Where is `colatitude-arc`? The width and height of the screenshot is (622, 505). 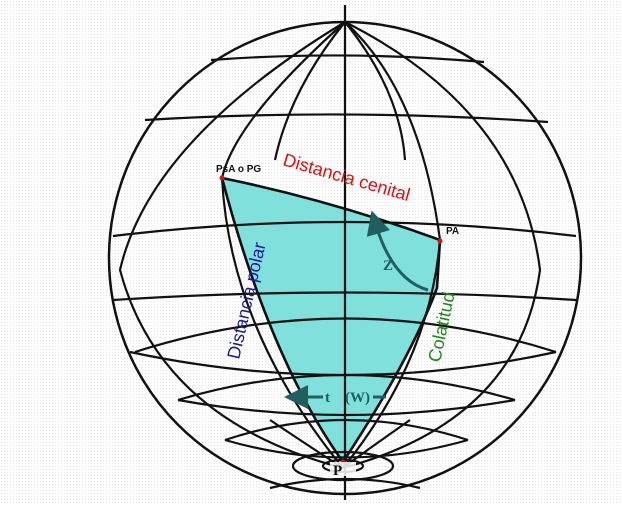
colatitude-arc is located at coordinates (391, 351).